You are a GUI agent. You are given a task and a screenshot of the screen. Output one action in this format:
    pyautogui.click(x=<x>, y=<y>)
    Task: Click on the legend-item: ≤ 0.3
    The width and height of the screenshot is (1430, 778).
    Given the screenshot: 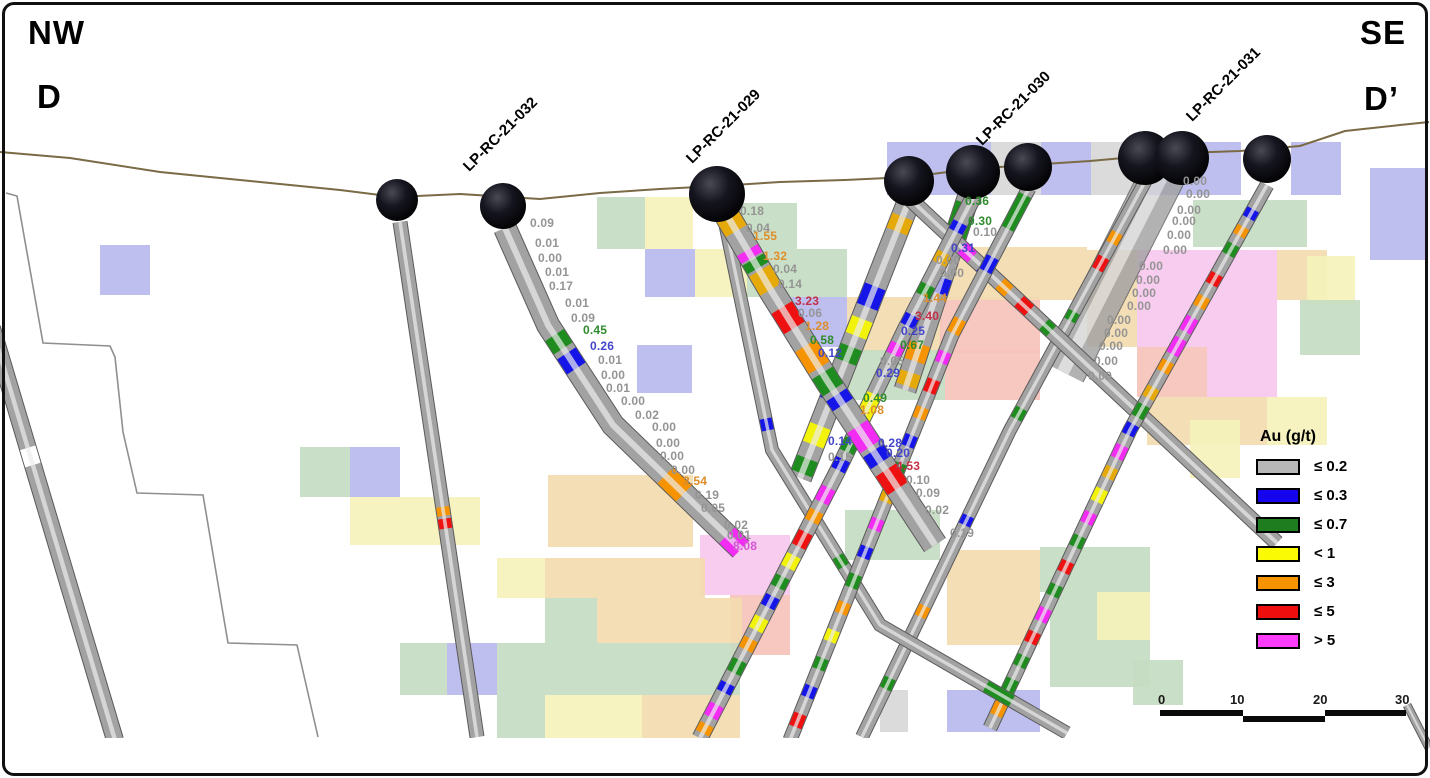 What is the action you would take?
    pyautogui.click(x=1301, y=495)
    